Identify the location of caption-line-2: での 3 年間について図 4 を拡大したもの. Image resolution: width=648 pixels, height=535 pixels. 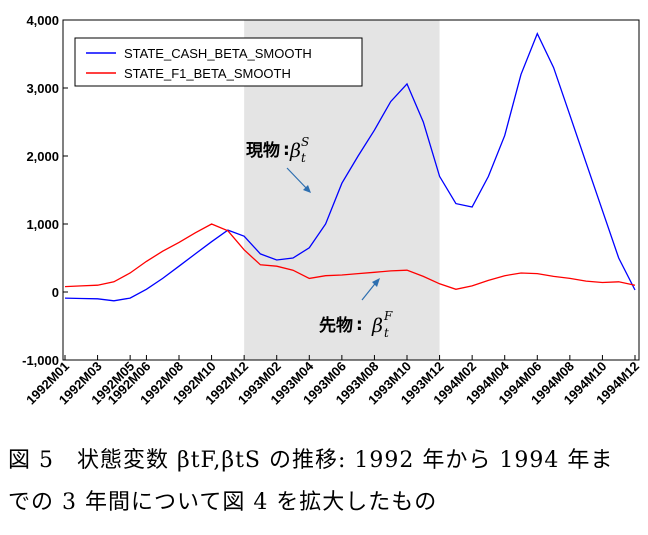
(223, 502).